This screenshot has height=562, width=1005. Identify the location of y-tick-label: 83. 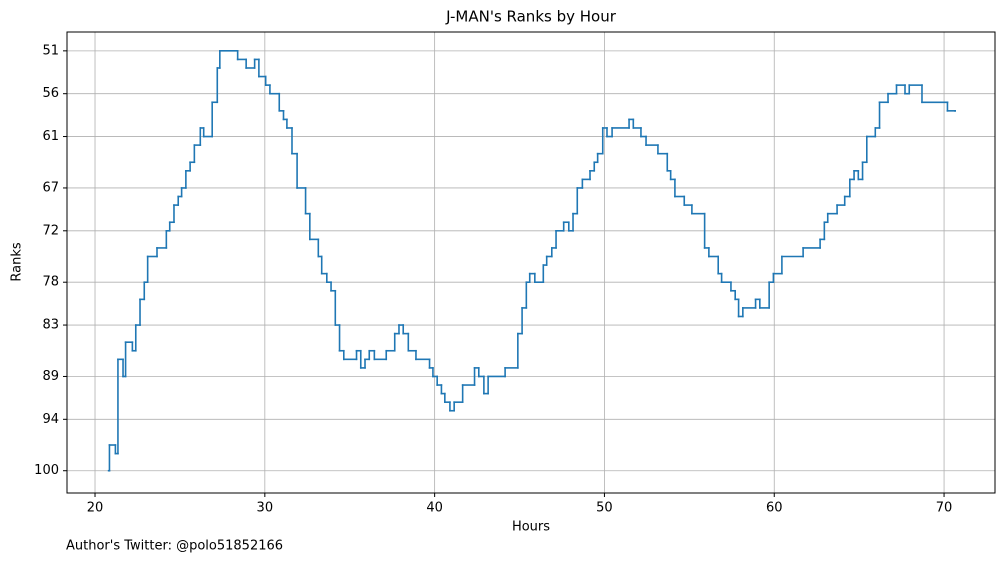
(50, 325).